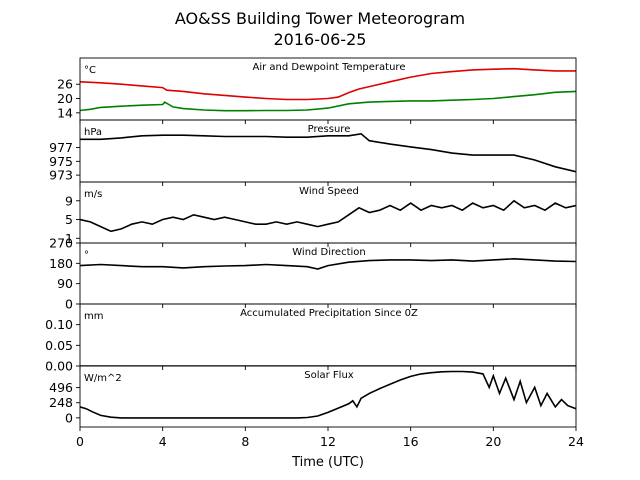 The width and height of the screenshot is (640, 480). What do you see at coordinates (329, 375) in the screenshot?
I see `panel-title: Solar Flux` at bounding box center [329, 375].